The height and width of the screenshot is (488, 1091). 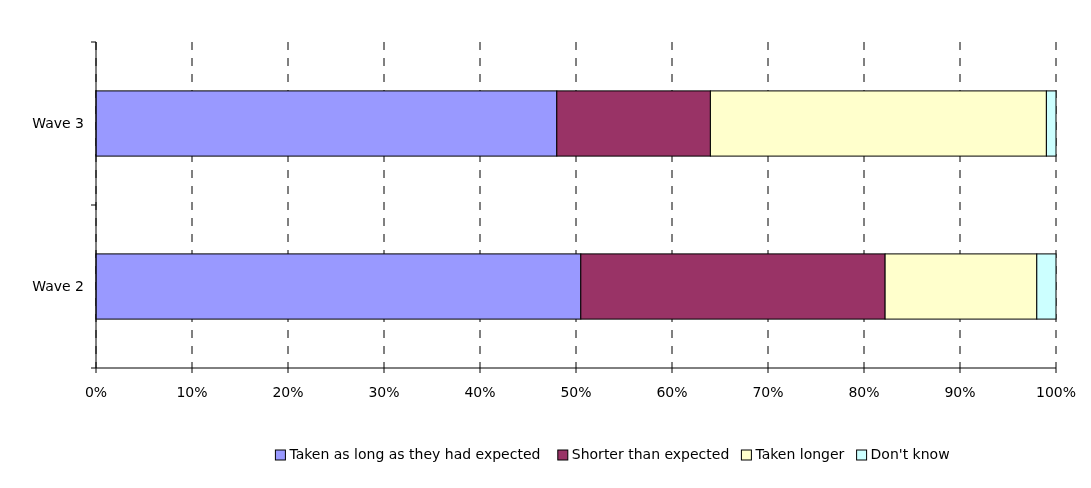 I want to click on x-tick-label: 100%, so click(x=1056, y=392).